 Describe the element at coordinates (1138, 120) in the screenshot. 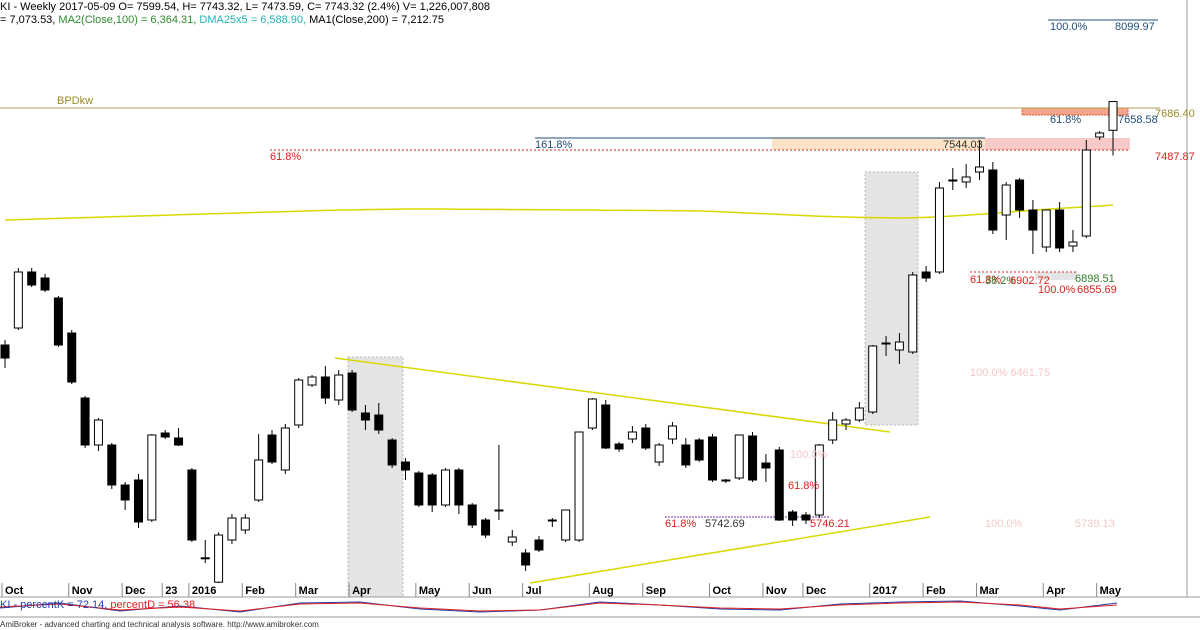

I see `annotation: 7658.58` at that location.